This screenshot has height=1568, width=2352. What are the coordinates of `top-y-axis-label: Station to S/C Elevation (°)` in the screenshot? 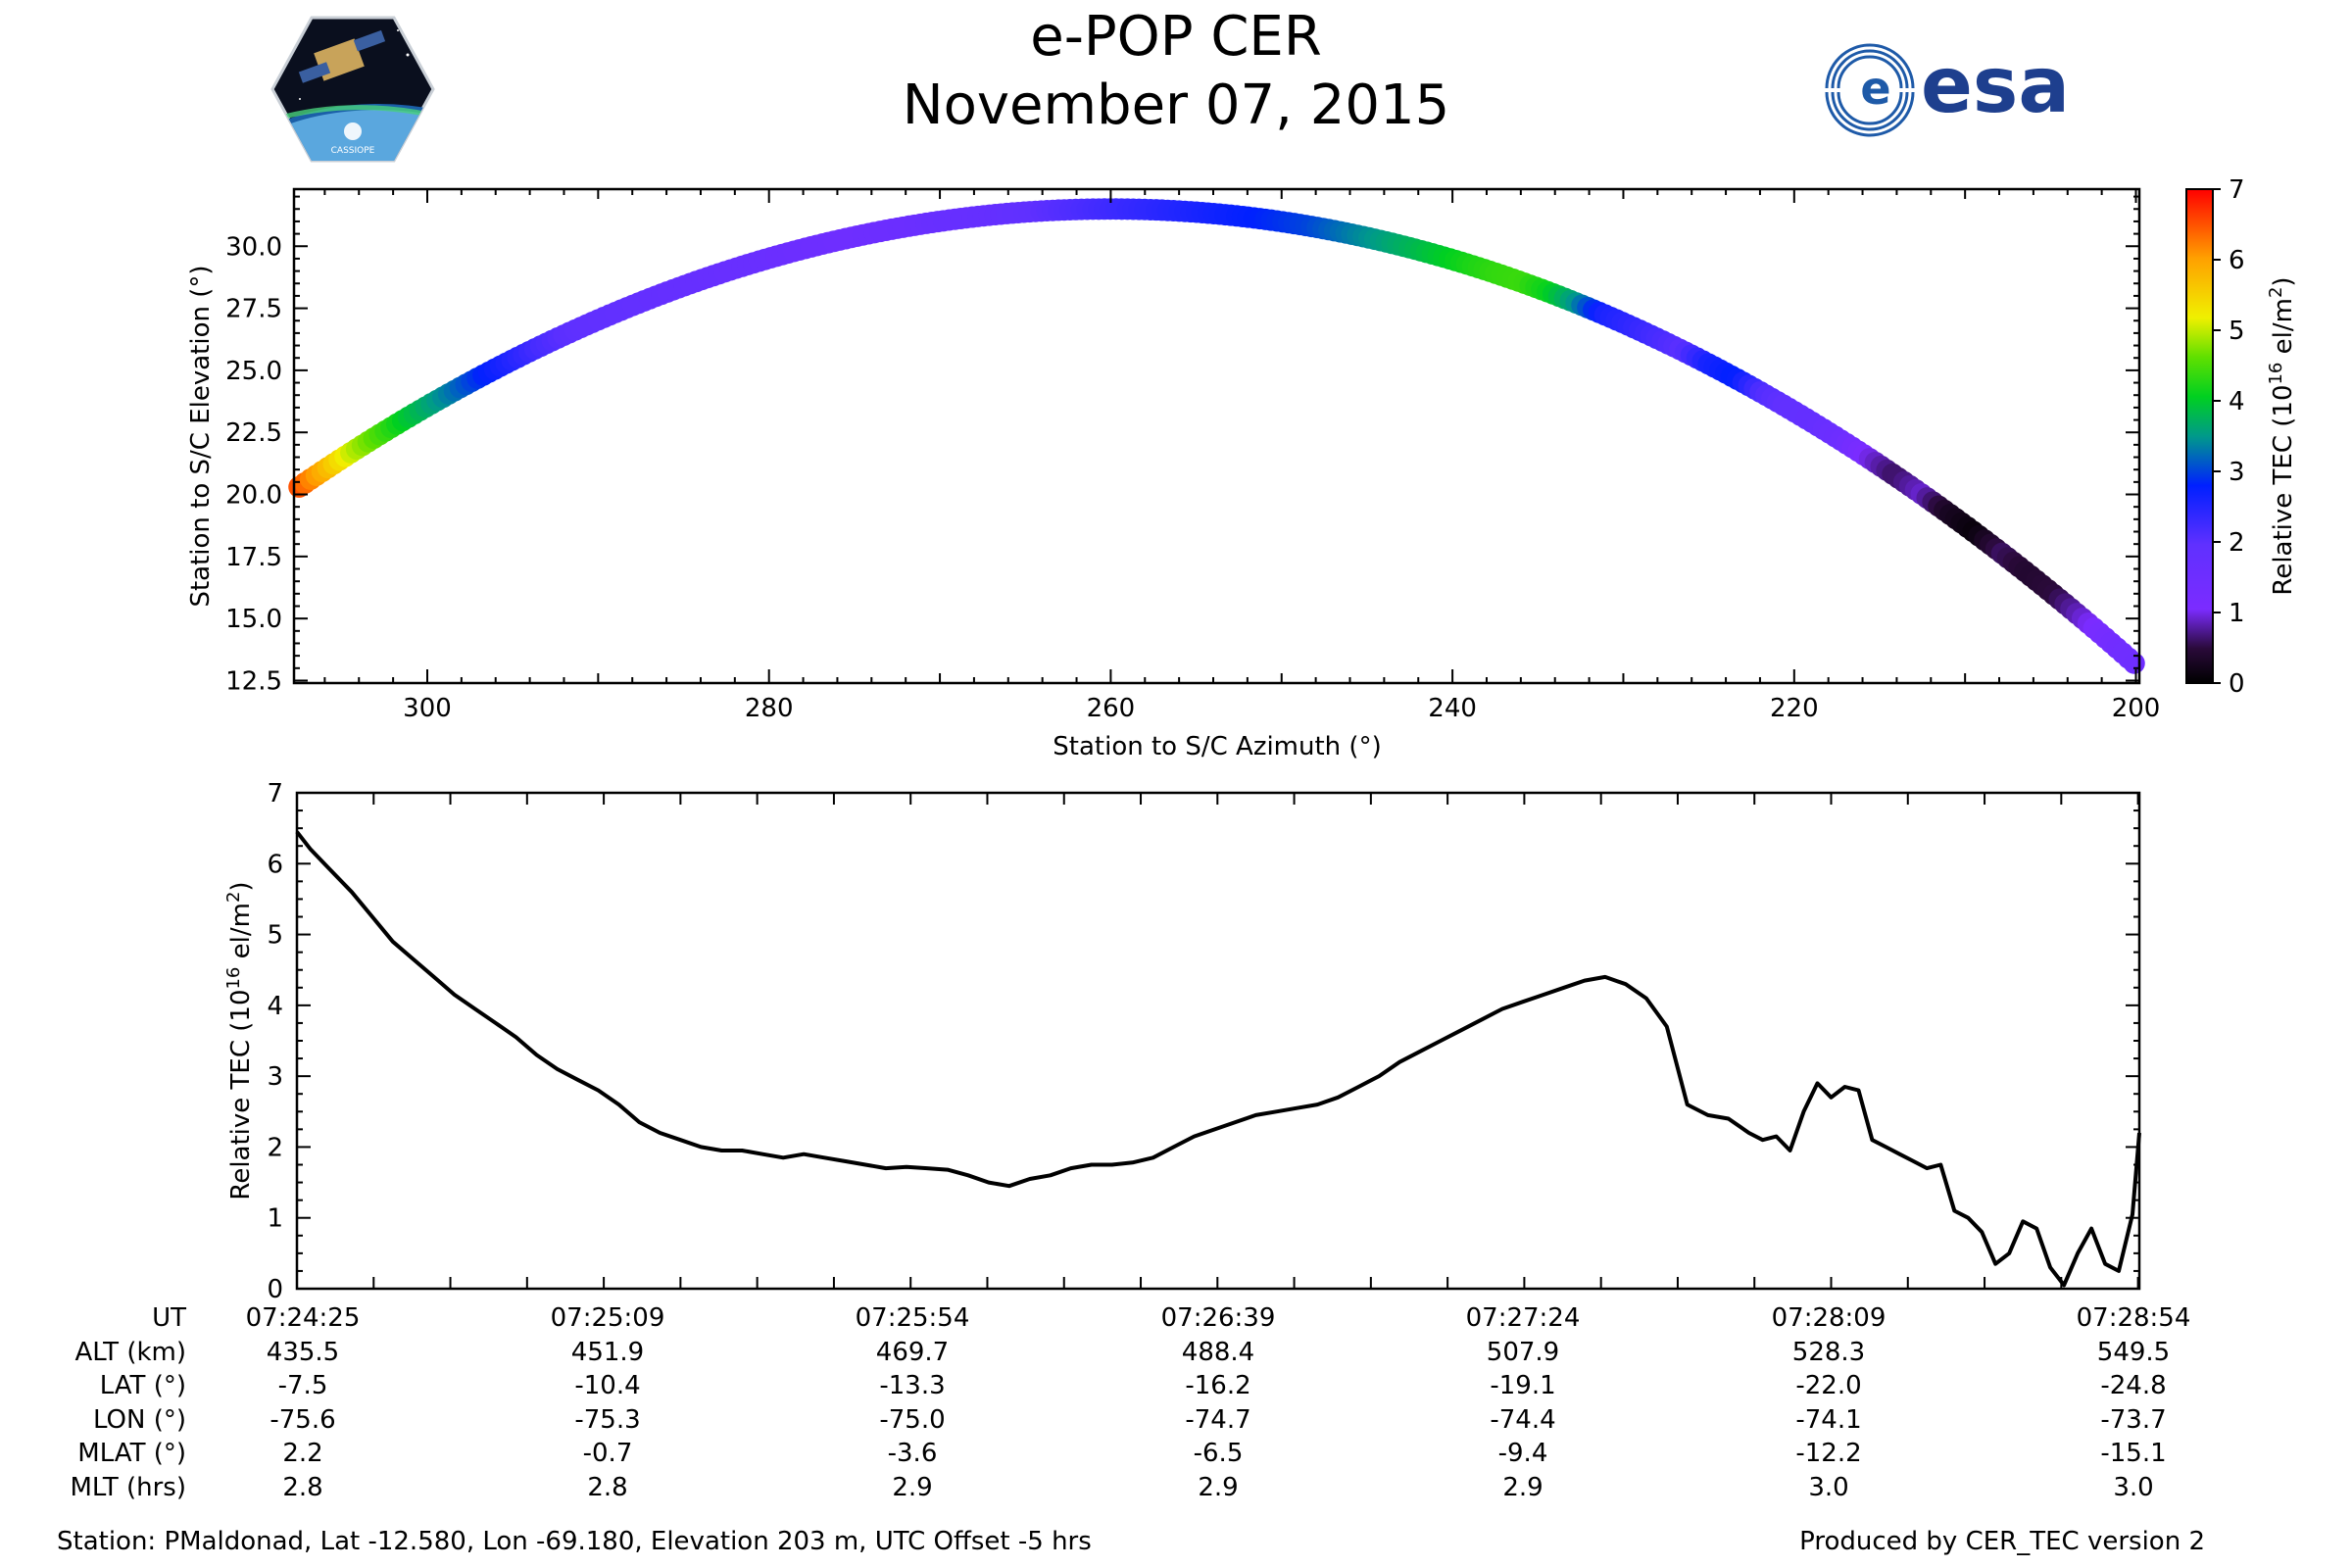 It's located at (201, 436).